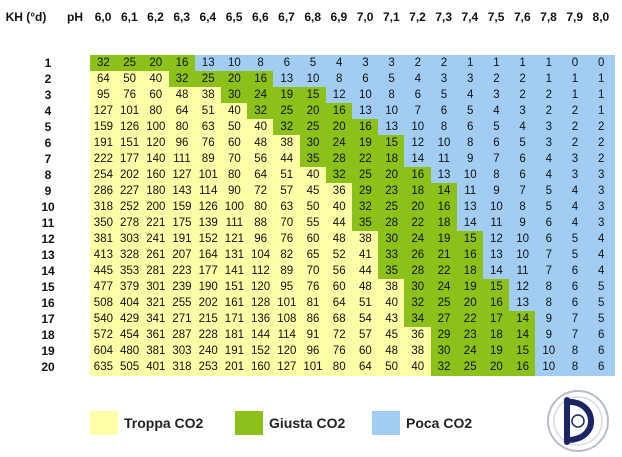 This screenshot has width=622, height=457. What do you see at coordinates (182, 127) in the screenshot?
I see `table-cell: 80` at bounding box center [182, 127].